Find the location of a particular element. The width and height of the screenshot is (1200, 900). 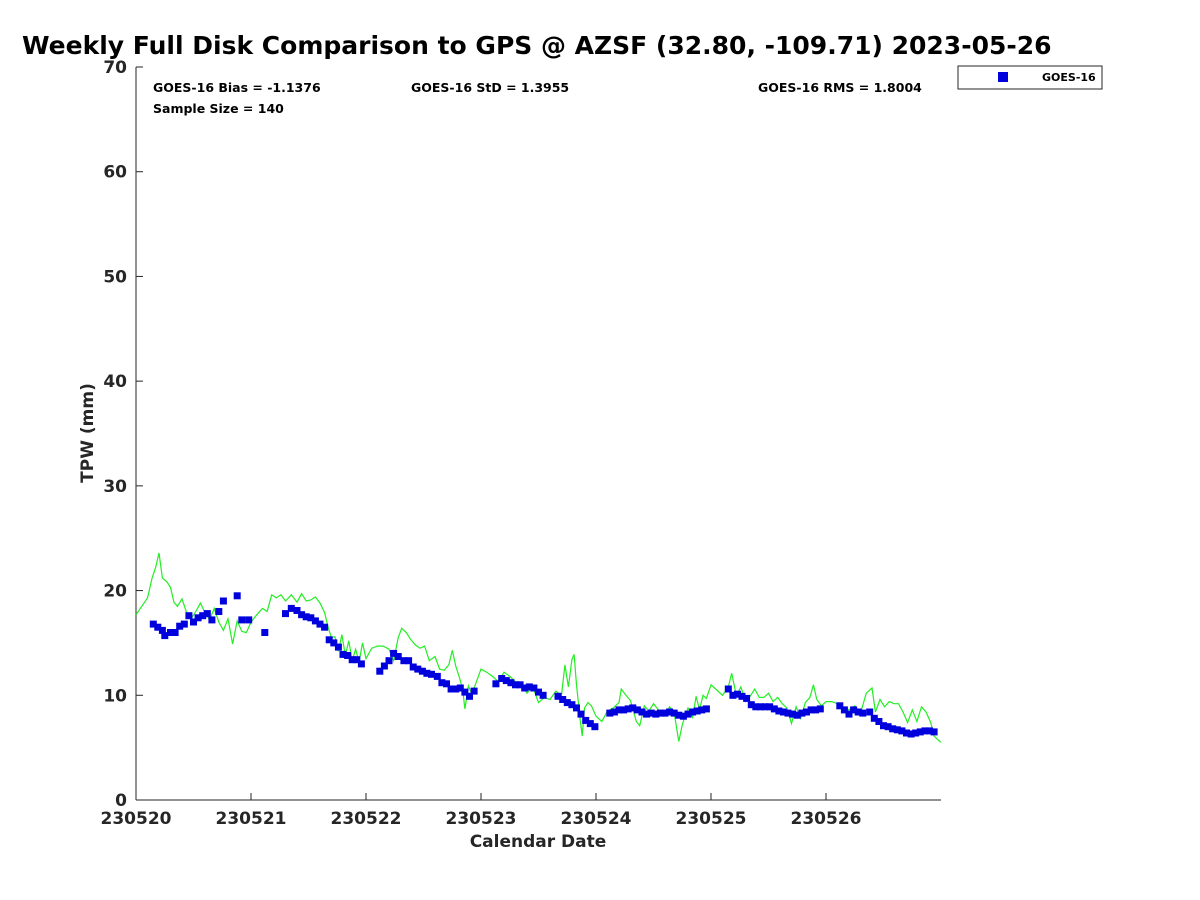

x-tick-label: 230524 is located at coordinates (596, 819).